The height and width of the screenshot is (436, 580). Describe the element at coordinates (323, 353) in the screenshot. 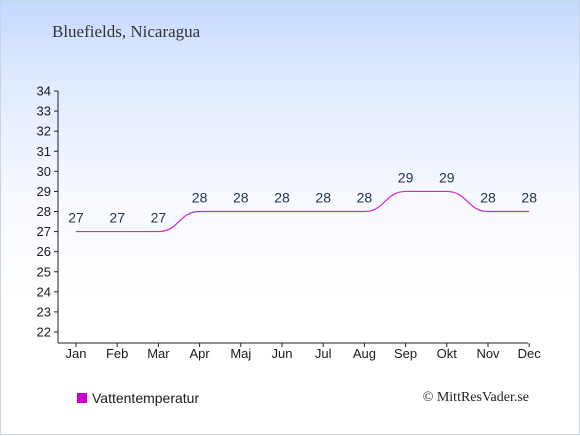

I see `x-tick-label: Jul` at that location.